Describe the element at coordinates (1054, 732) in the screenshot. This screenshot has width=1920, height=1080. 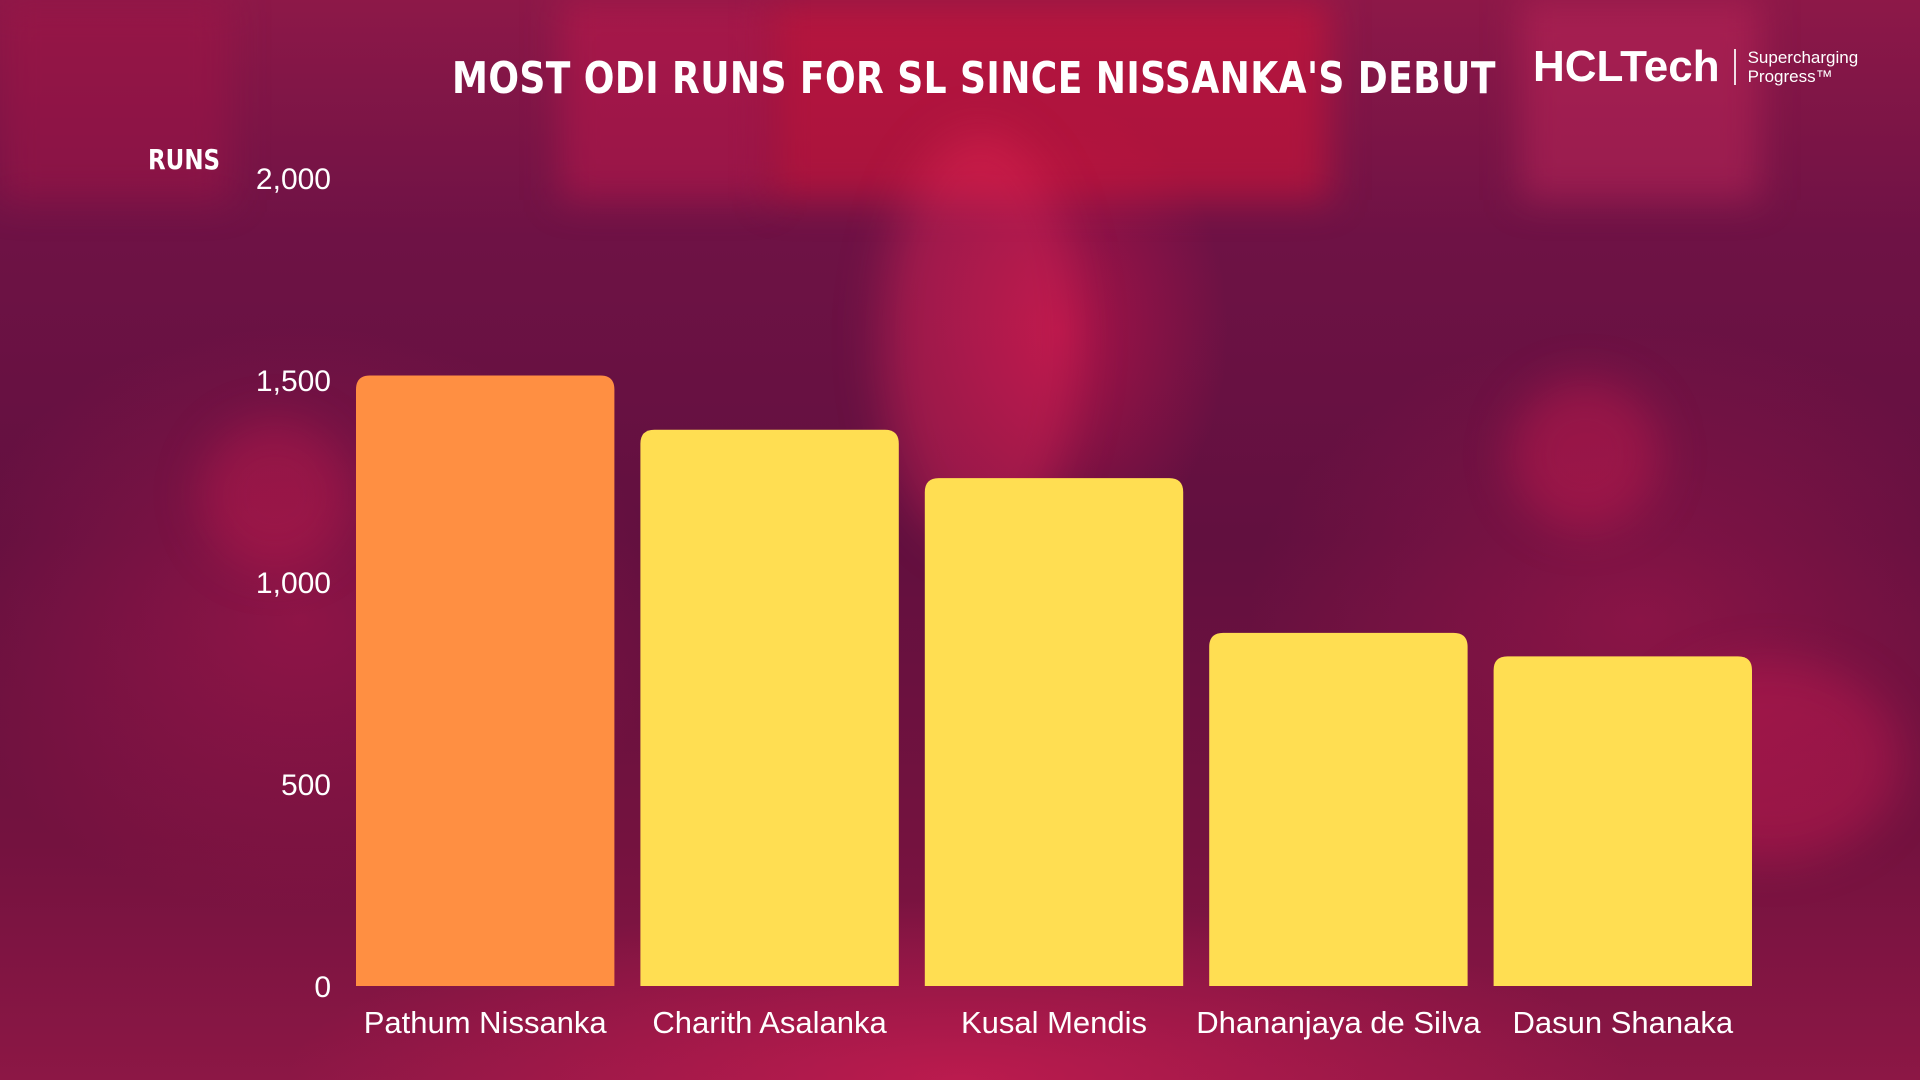
I see `bar-kusal-mendis` at that location.